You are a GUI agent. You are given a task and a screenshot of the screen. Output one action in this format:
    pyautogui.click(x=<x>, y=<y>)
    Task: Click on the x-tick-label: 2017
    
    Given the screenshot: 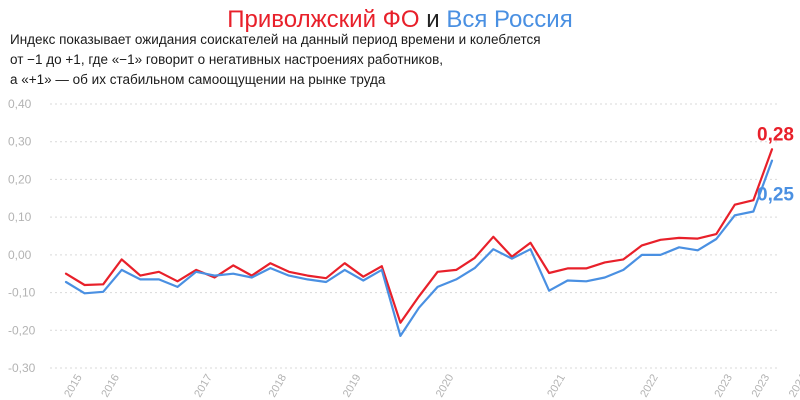 What is the action you would take?
    pyautogui.click(x=203, y=385)
    